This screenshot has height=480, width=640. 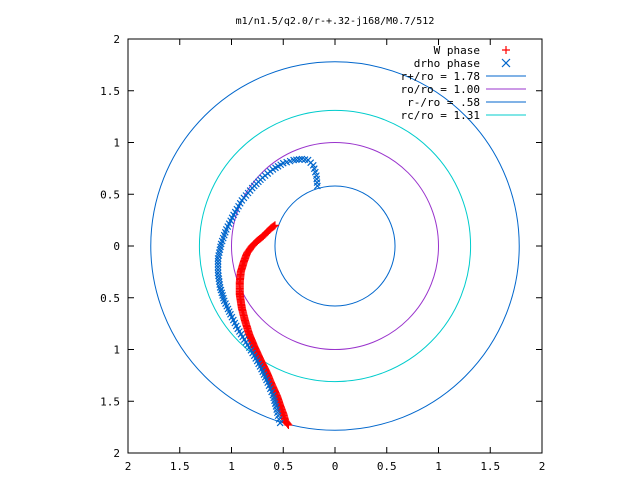 I want to click on legend-label-ro-ro-1-00: ro/ro = 1.00, so click(x=440, y=89).